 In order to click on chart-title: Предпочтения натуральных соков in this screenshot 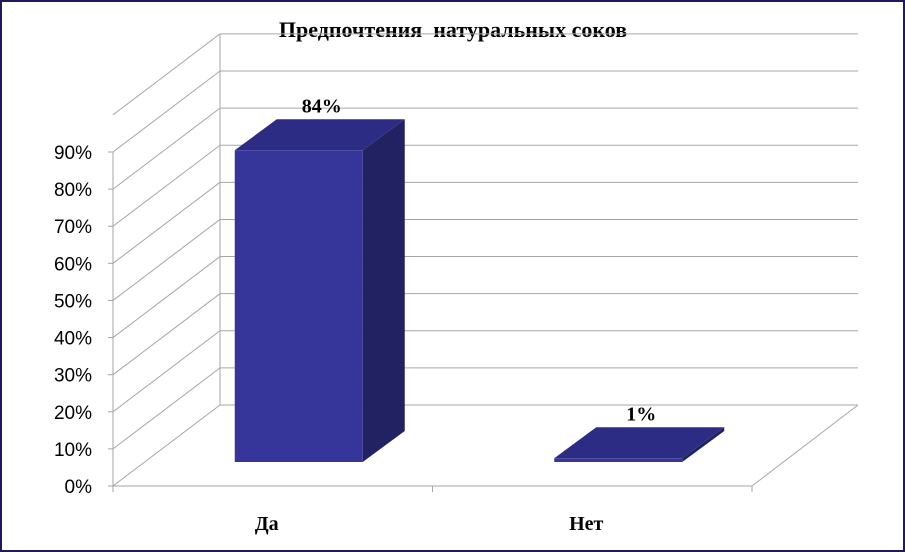, I will do `click(453, 29)`.